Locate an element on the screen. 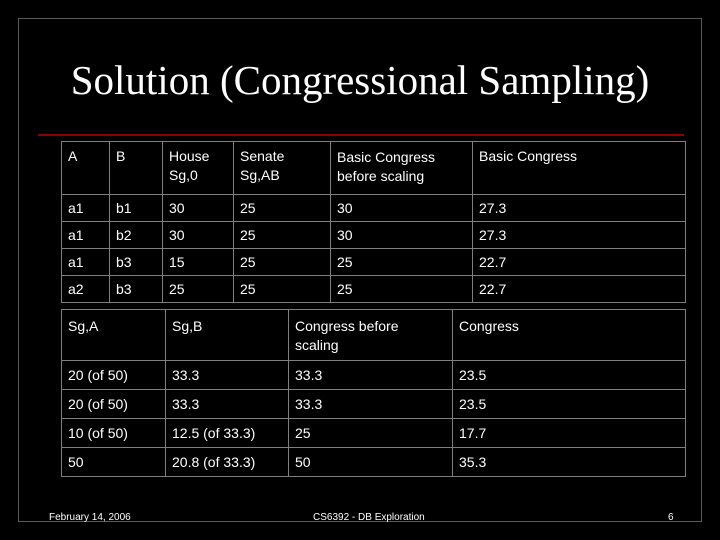 This screenshot has height=540, width=720. header-cell-house: House Sg,0 is located at coordinates (198, 168).